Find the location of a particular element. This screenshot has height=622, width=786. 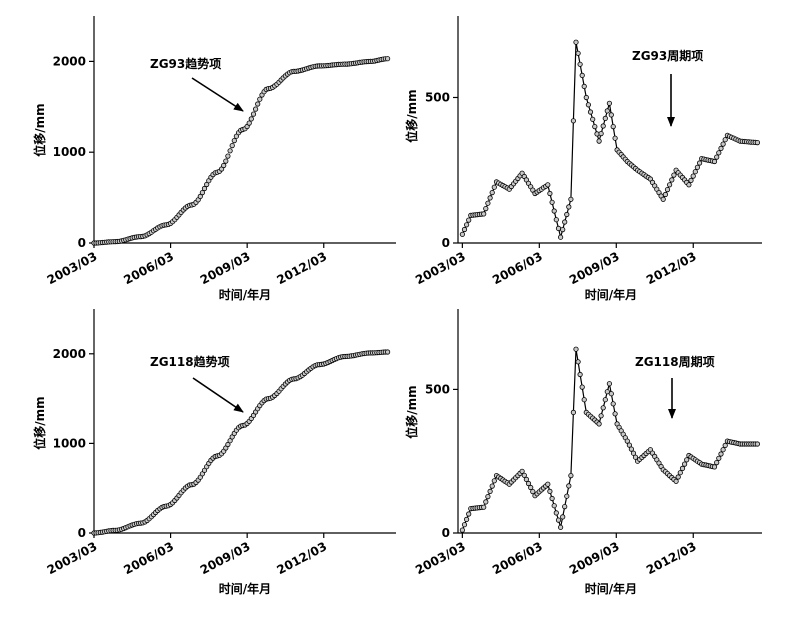

panel-annotation: ZG93趋势项 is located at coordinates (185, 63).